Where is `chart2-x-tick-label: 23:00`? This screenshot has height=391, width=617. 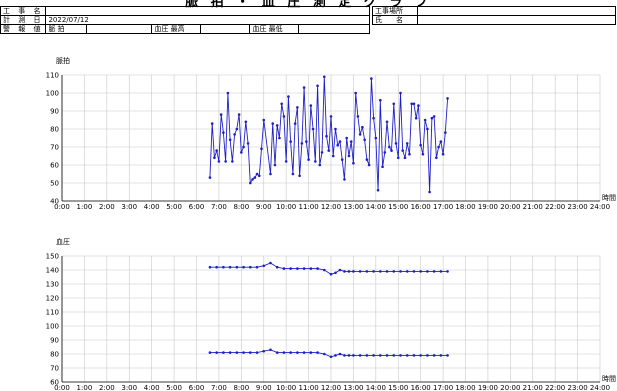
chart2-x-tick-label: 23:00 is located at coordinates (577, 387).